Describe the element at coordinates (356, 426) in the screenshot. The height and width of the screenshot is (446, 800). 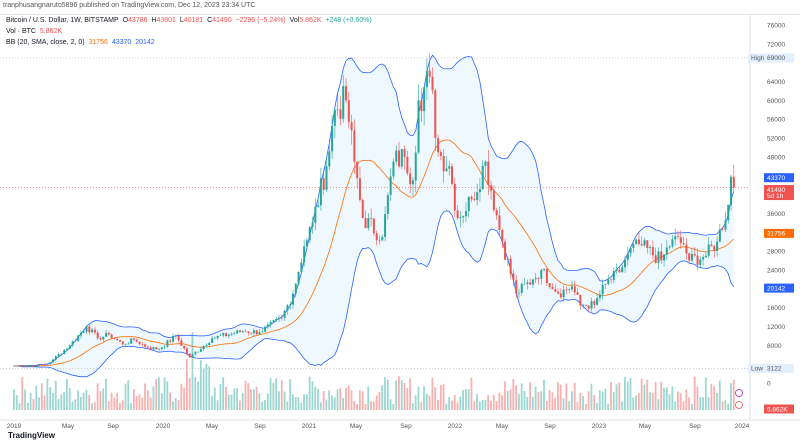
I see `time-tick: May` at that location.